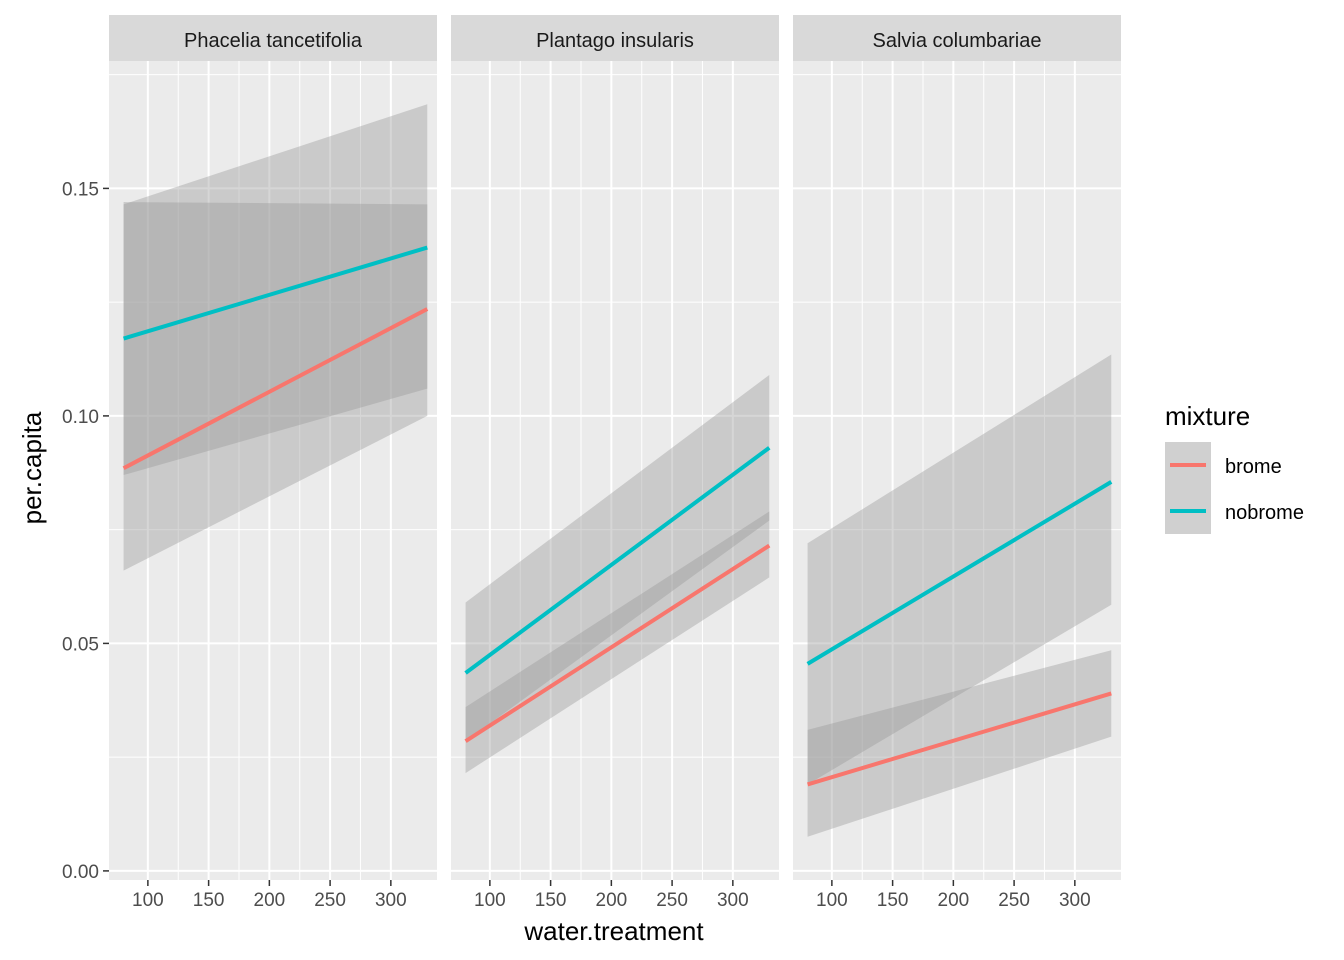 The width and height of the screenshot is (1344, 960). I want to click on legend: mixture brome nobrome, so click(1234, 467).